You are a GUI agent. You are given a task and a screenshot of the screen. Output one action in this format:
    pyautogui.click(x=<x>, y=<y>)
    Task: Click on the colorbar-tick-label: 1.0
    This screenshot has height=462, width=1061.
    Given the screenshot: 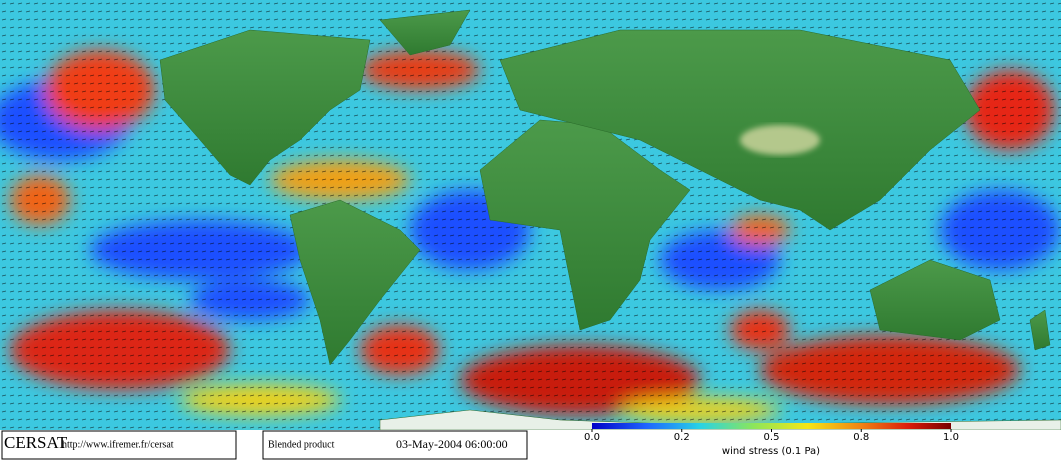 What is the action you would take?
    pyautogui.click(x=951, y=437)
    